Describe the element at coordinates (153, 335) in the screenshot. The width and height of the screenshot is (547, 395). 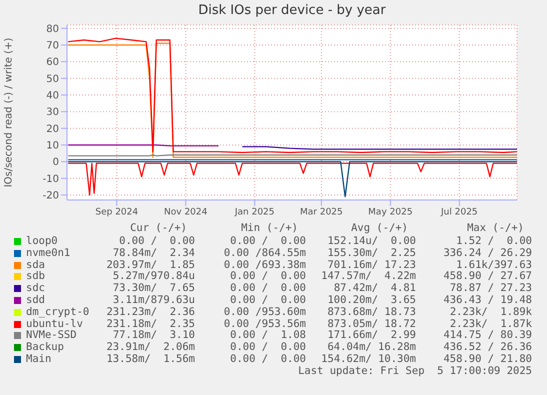
I see `text: 77.18m/ 3.10` at that location.